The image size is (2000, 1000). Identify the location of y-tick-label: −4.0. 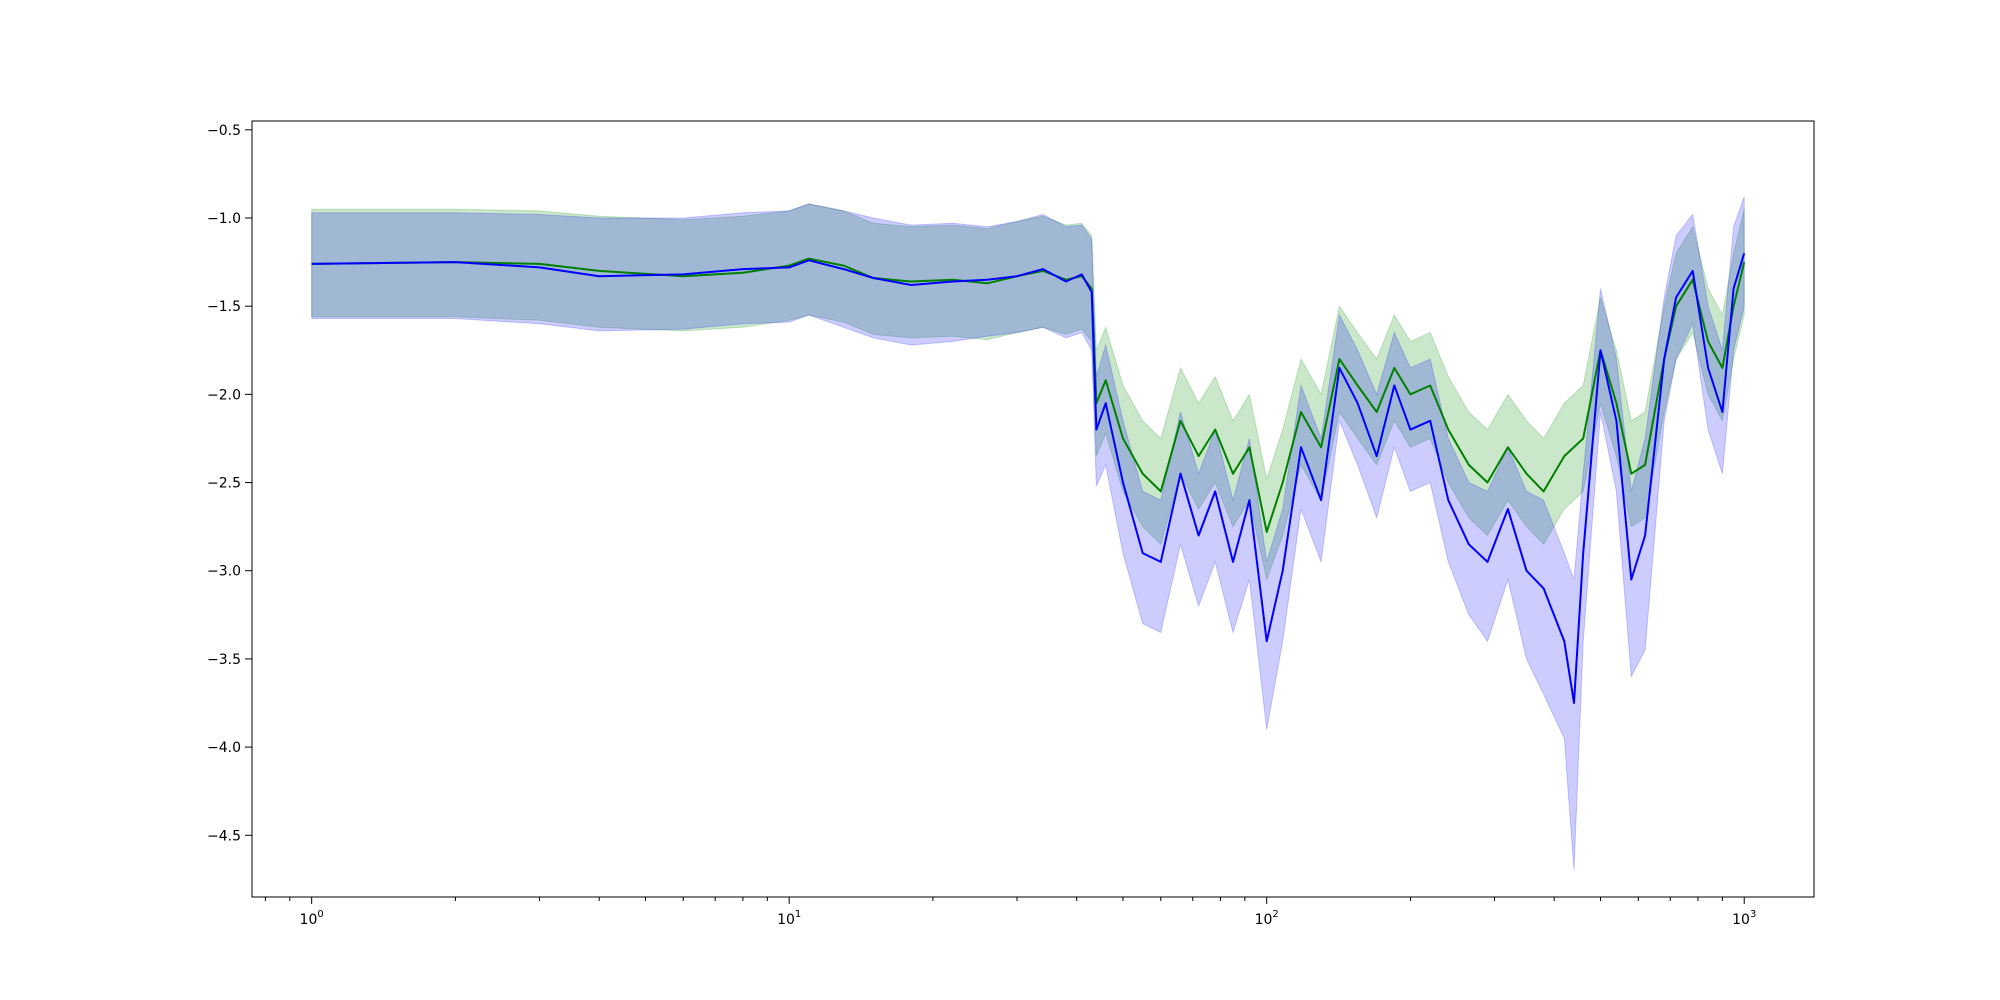
(224, 748).